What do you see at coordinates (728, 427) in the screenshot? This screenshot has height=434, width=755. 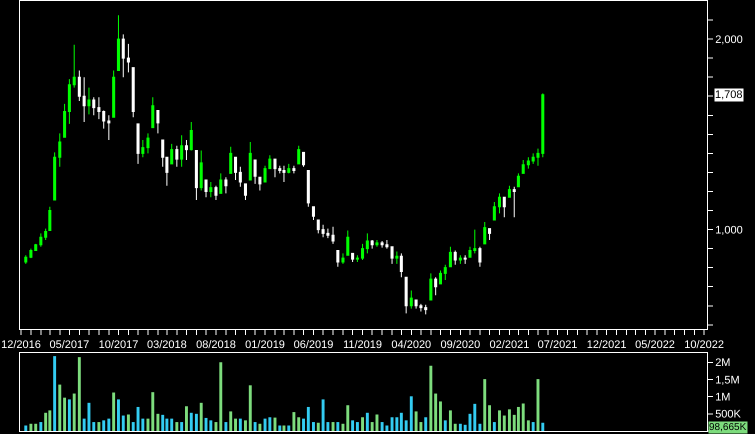 I see `text: 98,665K` at bounding box center [728, 427].